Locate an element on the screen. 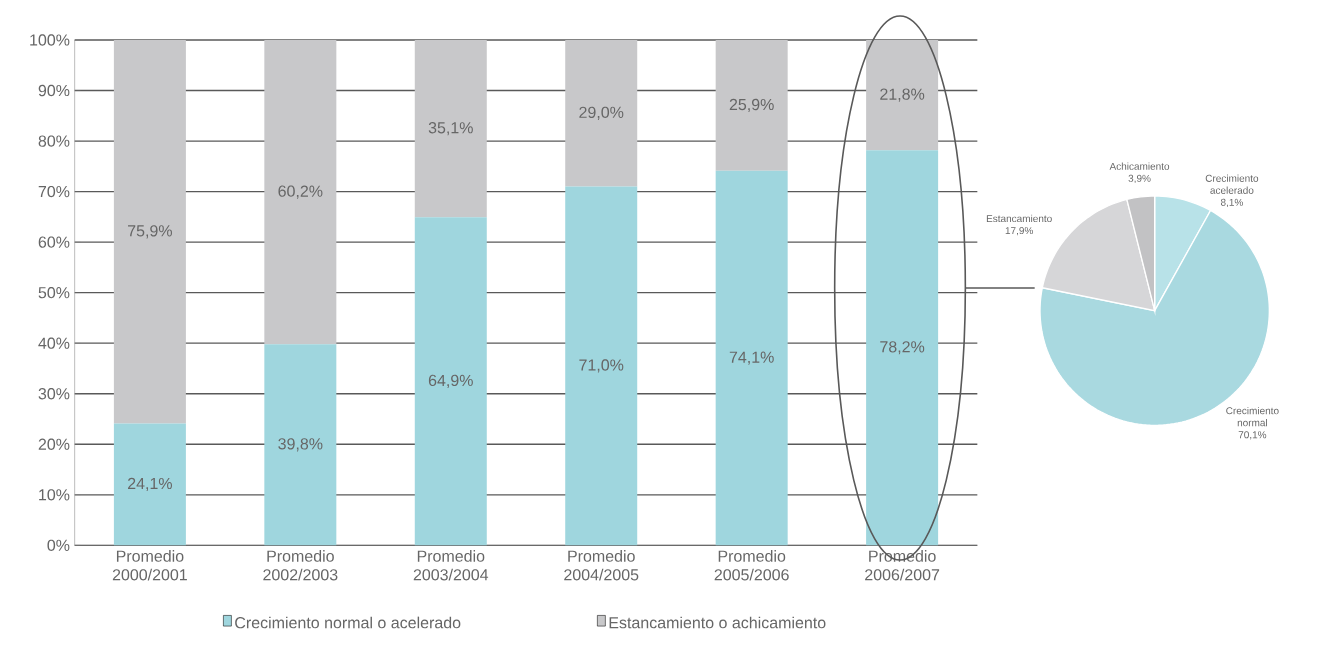  x-tick-label: Promedio 2004/2005 is located at coordinates (601, 565).